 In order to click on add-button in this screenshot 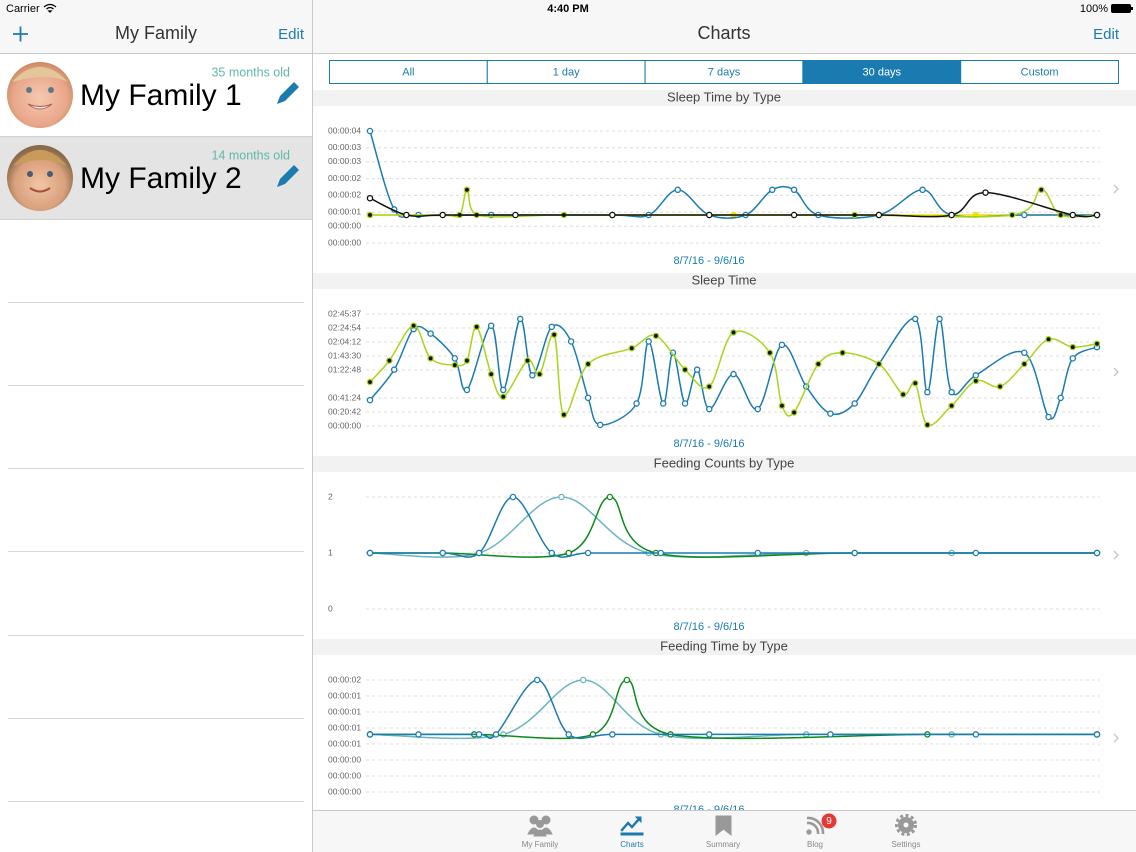, I will do `click(20, 34)`.